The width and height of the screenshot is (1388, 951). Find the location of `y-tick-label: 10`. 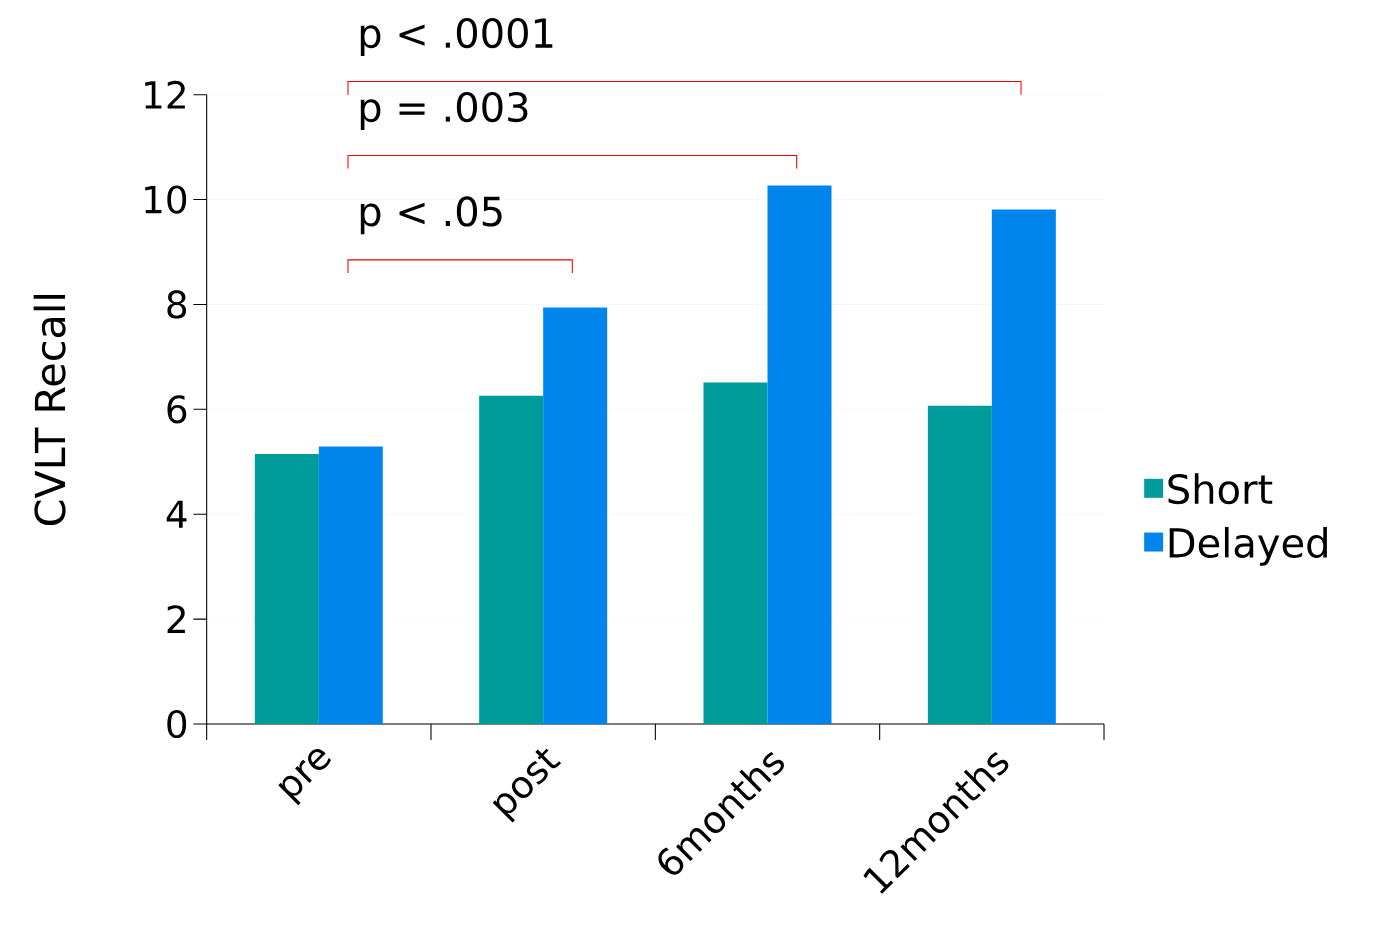

y-tick-label: 10 is located at coordinates (166, 199).